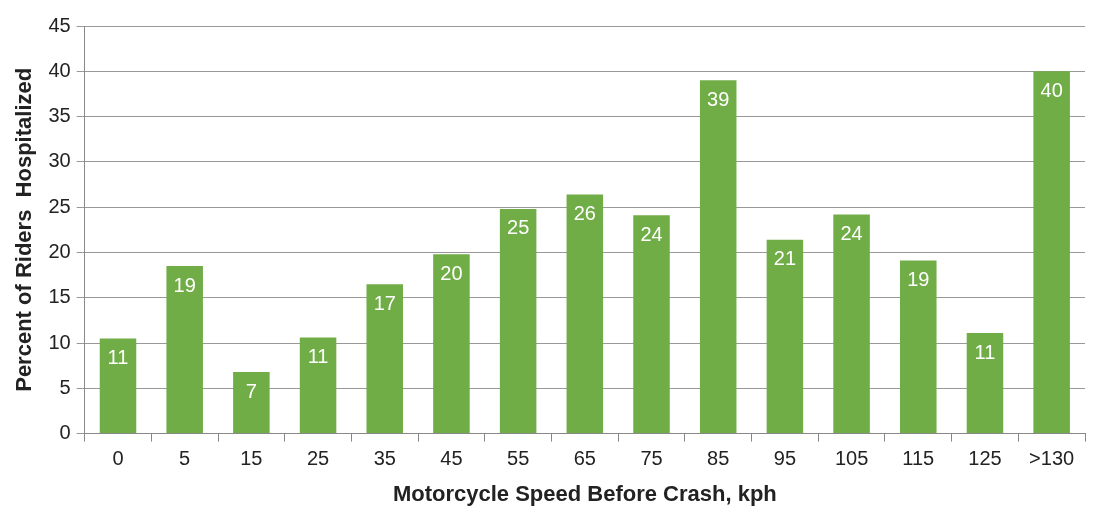 Image resolution: width=1099 pixels, height=520 pixels. What do you see at coordinates (59, 250) in the screenshot?
I see `y-tick-label: 20` at bounding box center [59, 250].